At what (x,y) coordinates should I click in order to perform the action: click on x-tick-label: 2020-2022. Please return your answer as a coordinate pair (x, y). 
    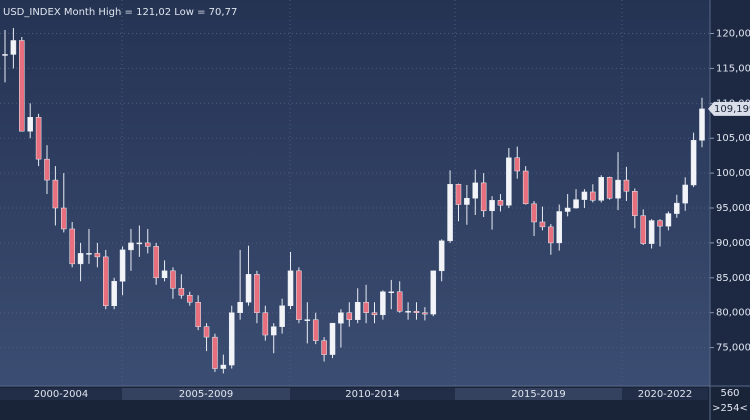
    Looking at the image, I should click on (665, 394).